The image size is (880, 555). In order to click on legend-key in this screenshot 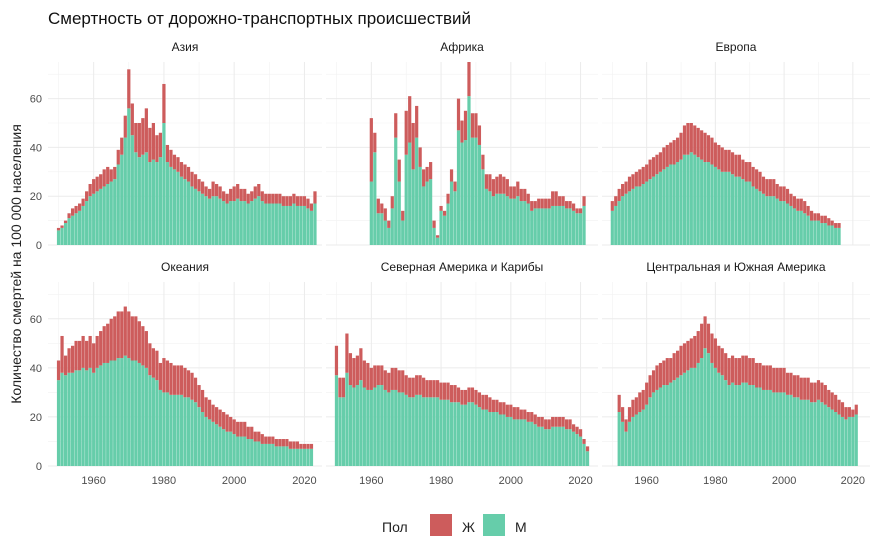, I will do `click(441, 525)`.